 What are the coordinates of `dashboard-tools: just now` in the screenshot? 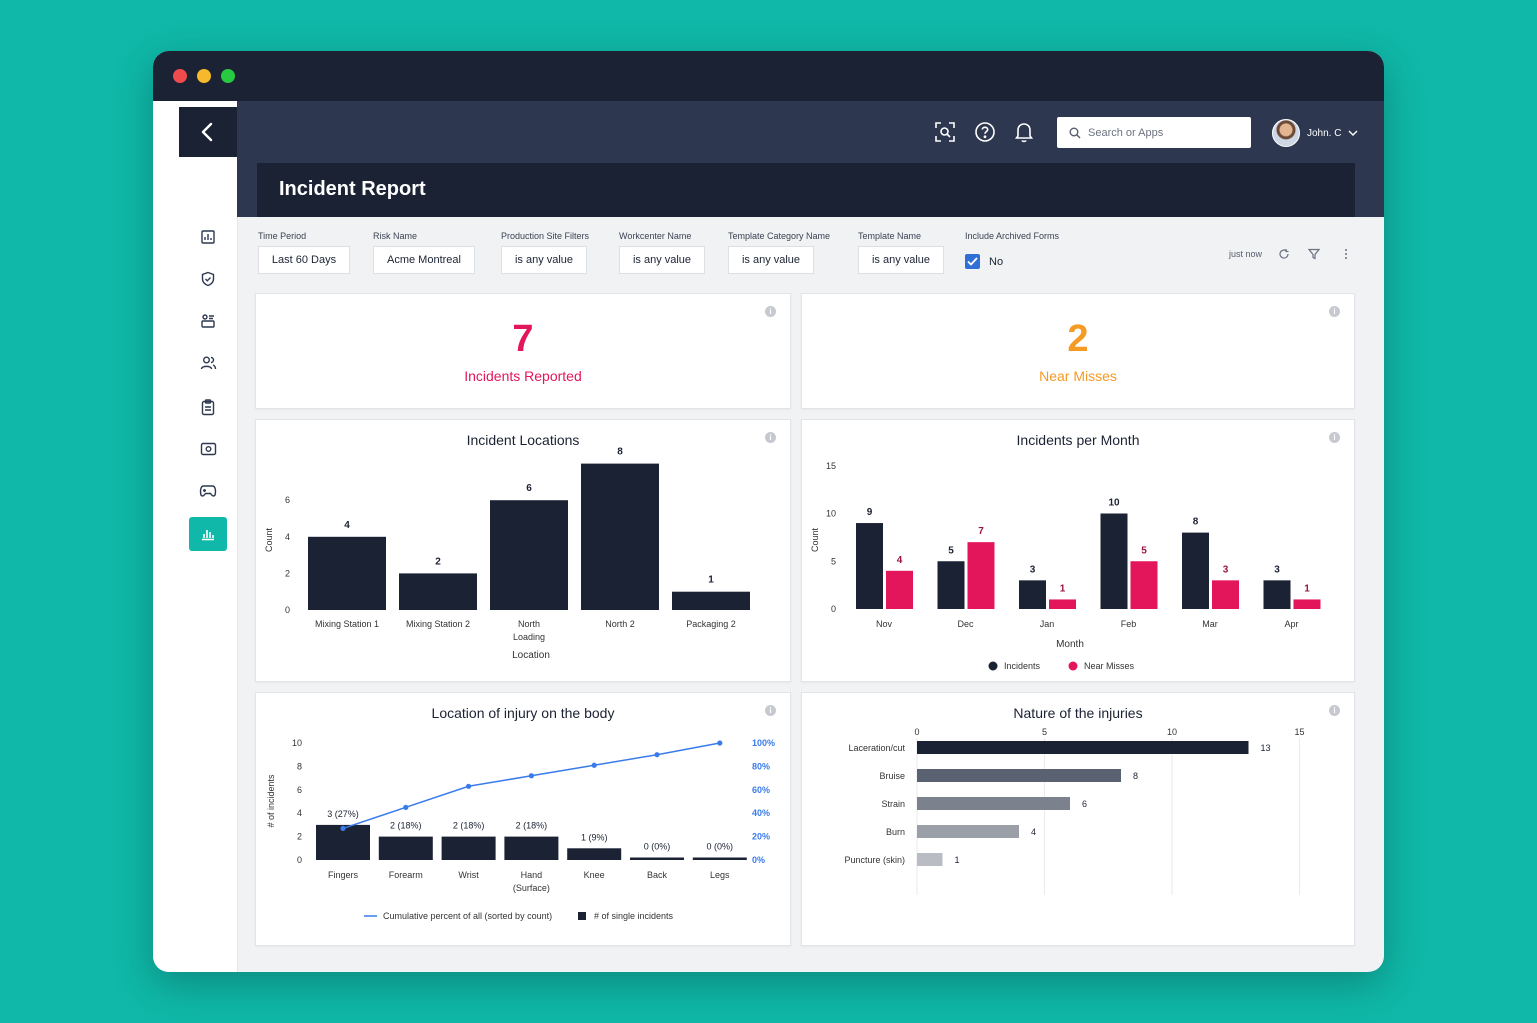 It's located at (1288, 254).